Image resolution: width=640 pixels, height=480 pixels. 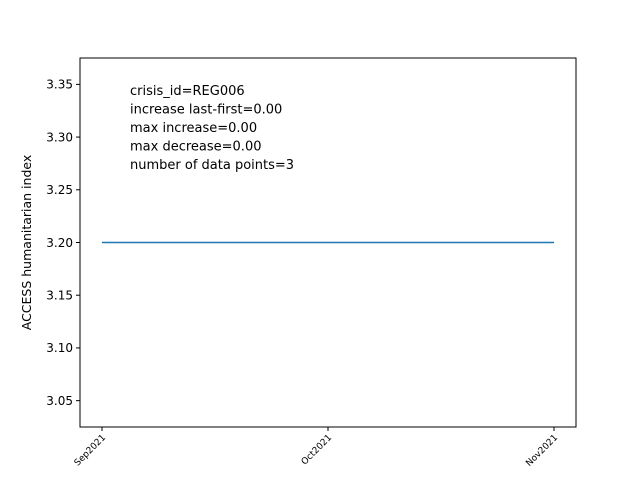 What do you see at coordinates (187, 91) in the screenshot?
I see `annotation-line: crisis_id=REG006` at bounding box center [187, 91].